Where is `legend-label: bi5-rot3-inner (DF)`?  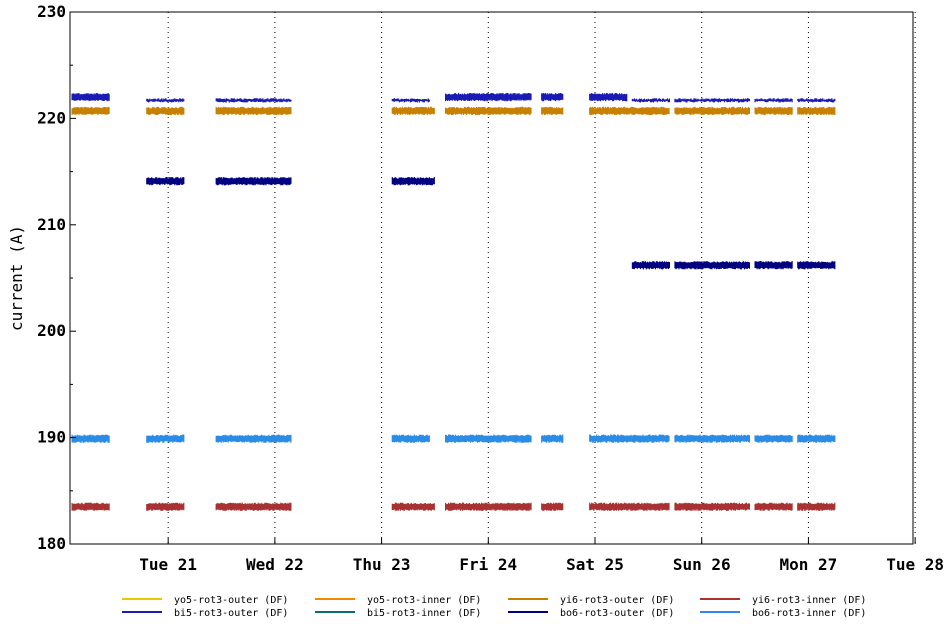
legend-label: bi5-rot3-inner (DF) is located at coordinates (424, 613).